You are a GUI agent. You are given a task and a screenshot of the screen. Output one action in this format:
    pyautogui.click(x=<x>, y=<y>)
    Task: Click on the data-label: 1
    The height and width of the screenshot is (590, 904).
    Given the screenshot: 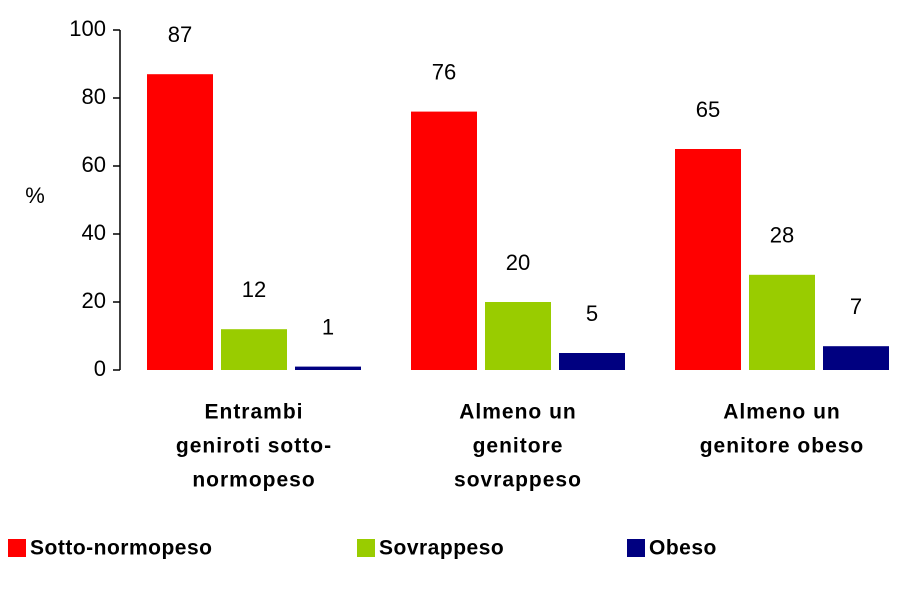 What is the action you would take?
    pyautogui.click(x=328, y=326)
    